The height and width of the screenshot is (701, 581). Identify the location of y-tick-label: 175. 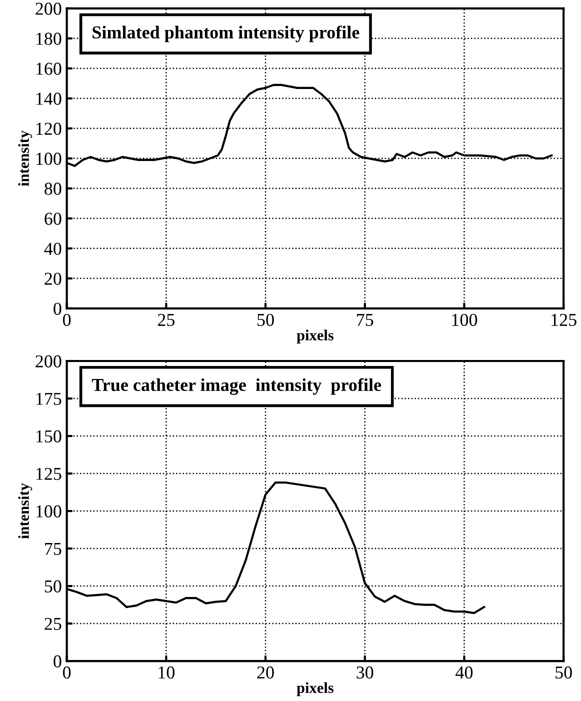
(49, 398).